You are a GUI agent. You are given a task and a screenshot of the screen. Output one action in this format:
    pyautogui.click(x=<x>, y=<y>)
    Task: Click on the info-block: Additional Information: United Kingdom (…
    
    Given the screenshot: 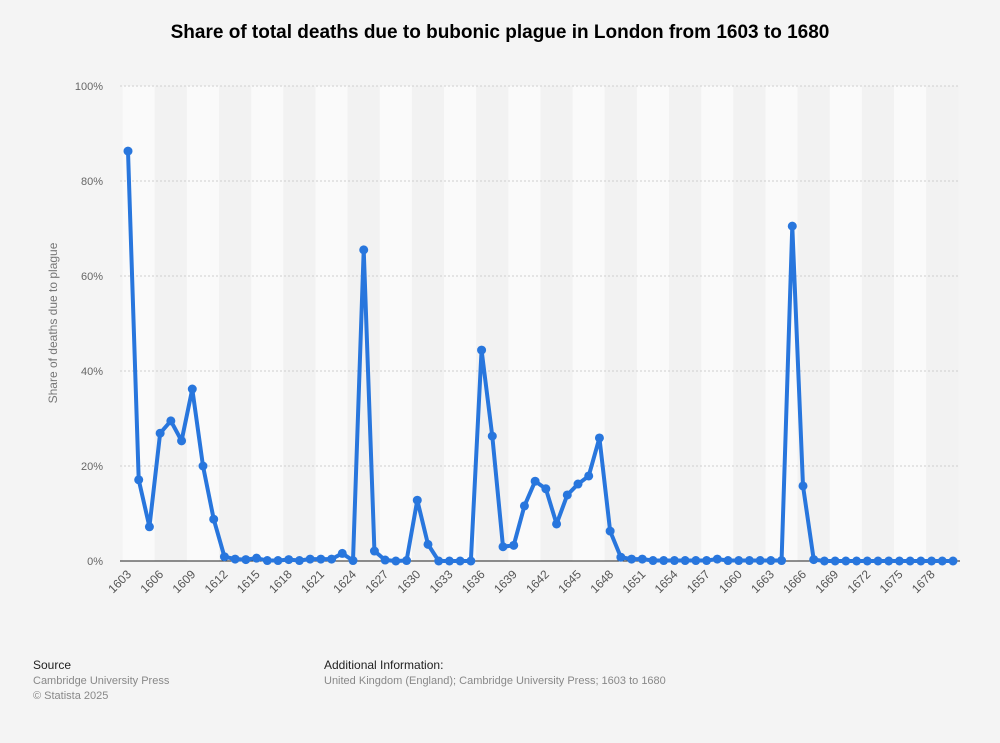 What is the action you would take?
    pyautogui.click(x=495, y=673)
    